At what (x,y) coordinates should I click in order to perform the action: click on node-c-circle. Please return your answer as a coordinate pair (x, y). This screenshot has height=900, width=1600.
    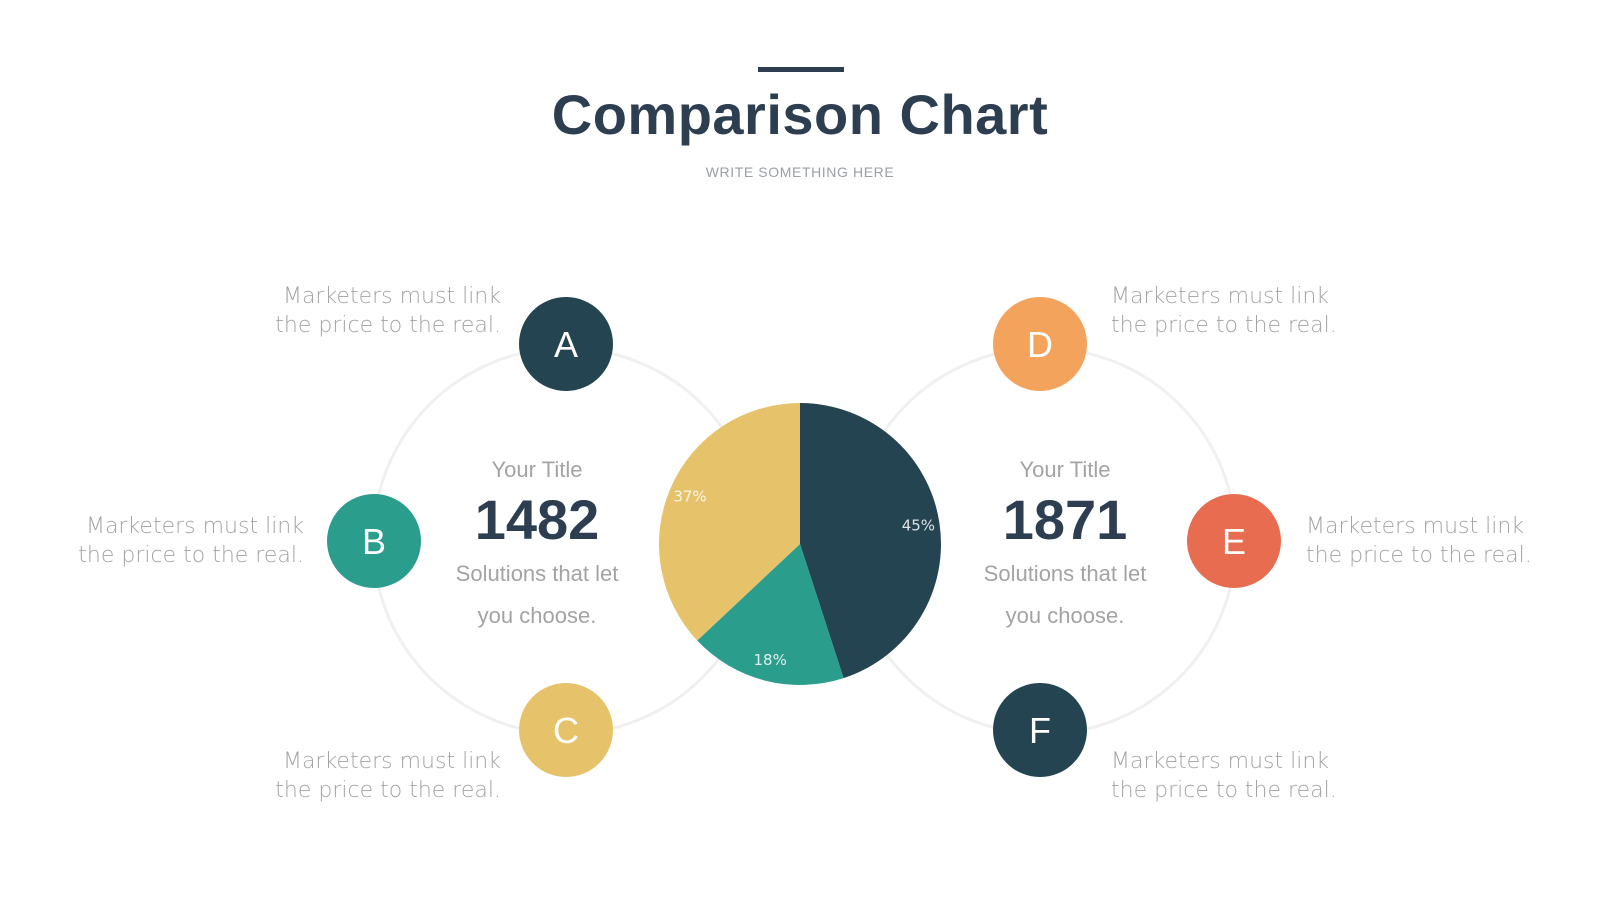
    Looking at the image, I should click on (566, 730).